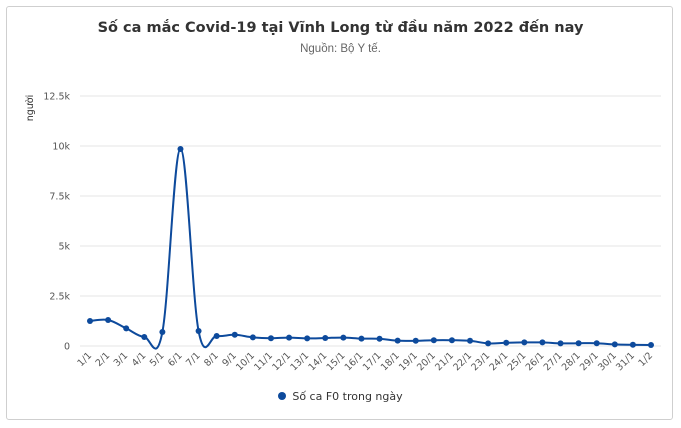 This screenshot has width=681, height=428. I want to click on x-tick-label: 25/1, so click(517, 361).